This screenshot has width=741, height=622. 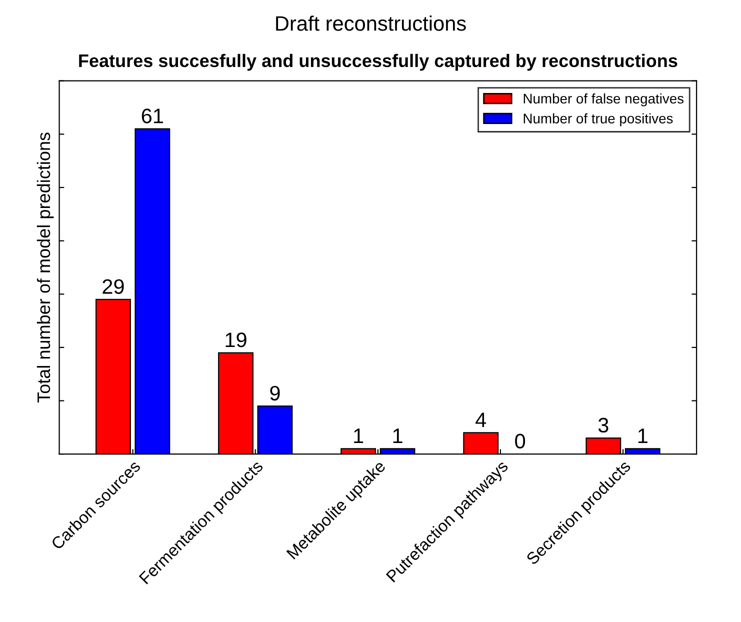 I want to click on data-label: 4, so click(x=481, y=420).